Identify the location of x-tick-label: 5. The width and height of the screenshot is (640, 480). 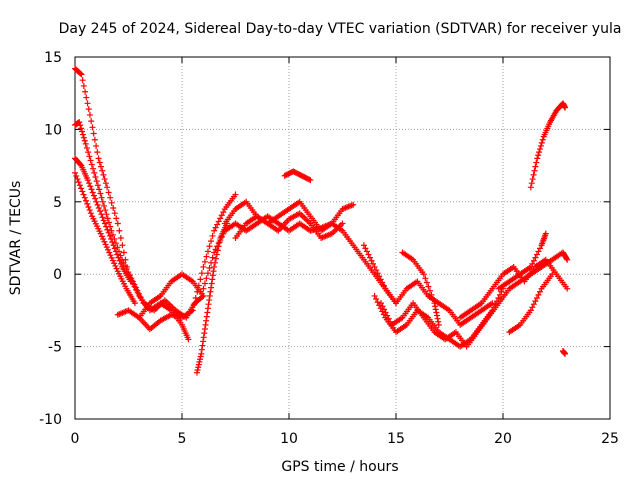
(182, 439).